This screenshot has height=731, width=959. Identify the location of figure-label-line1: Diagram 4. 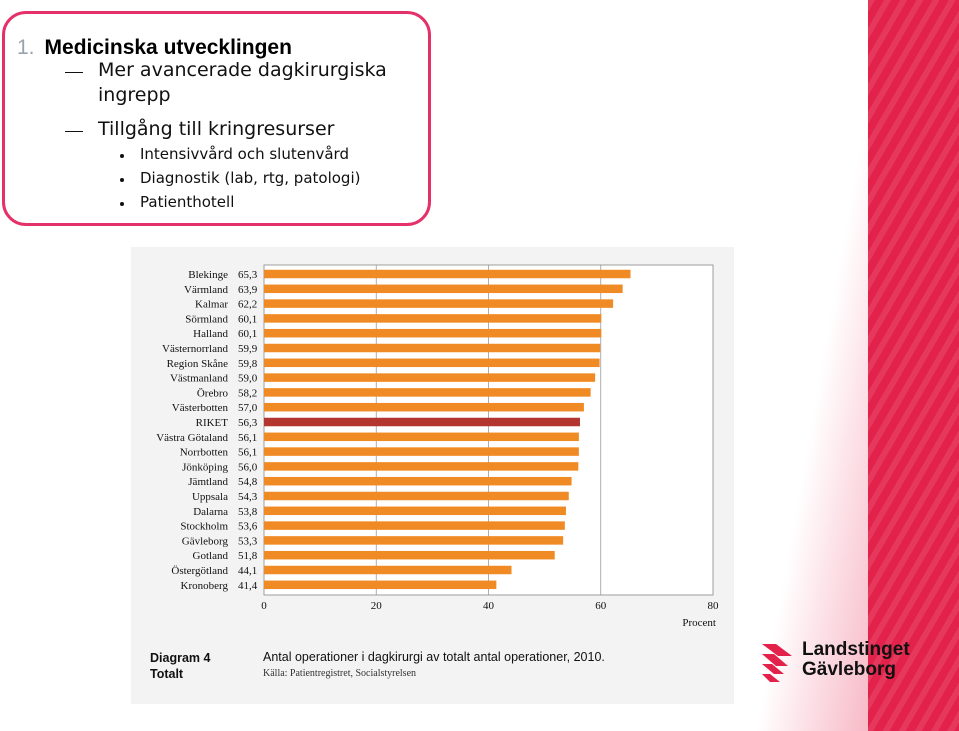
(180, 658).